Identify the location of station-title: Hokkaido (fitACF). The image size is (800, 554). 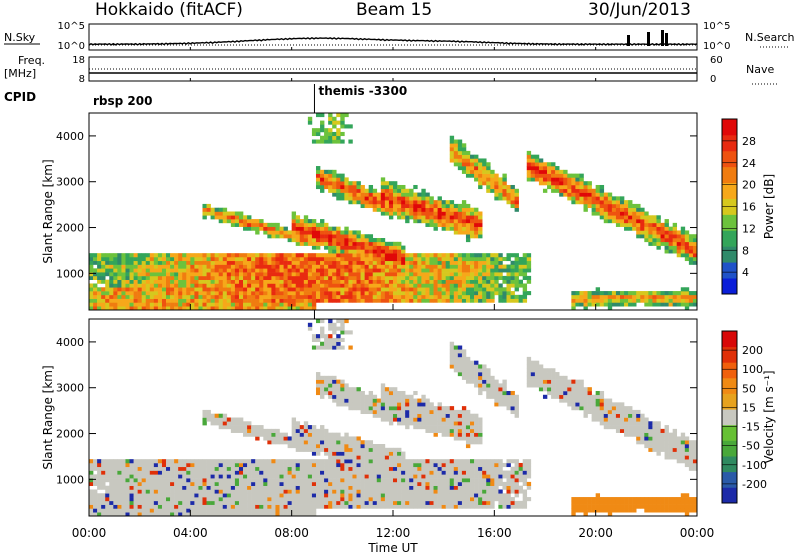
(169, 10).